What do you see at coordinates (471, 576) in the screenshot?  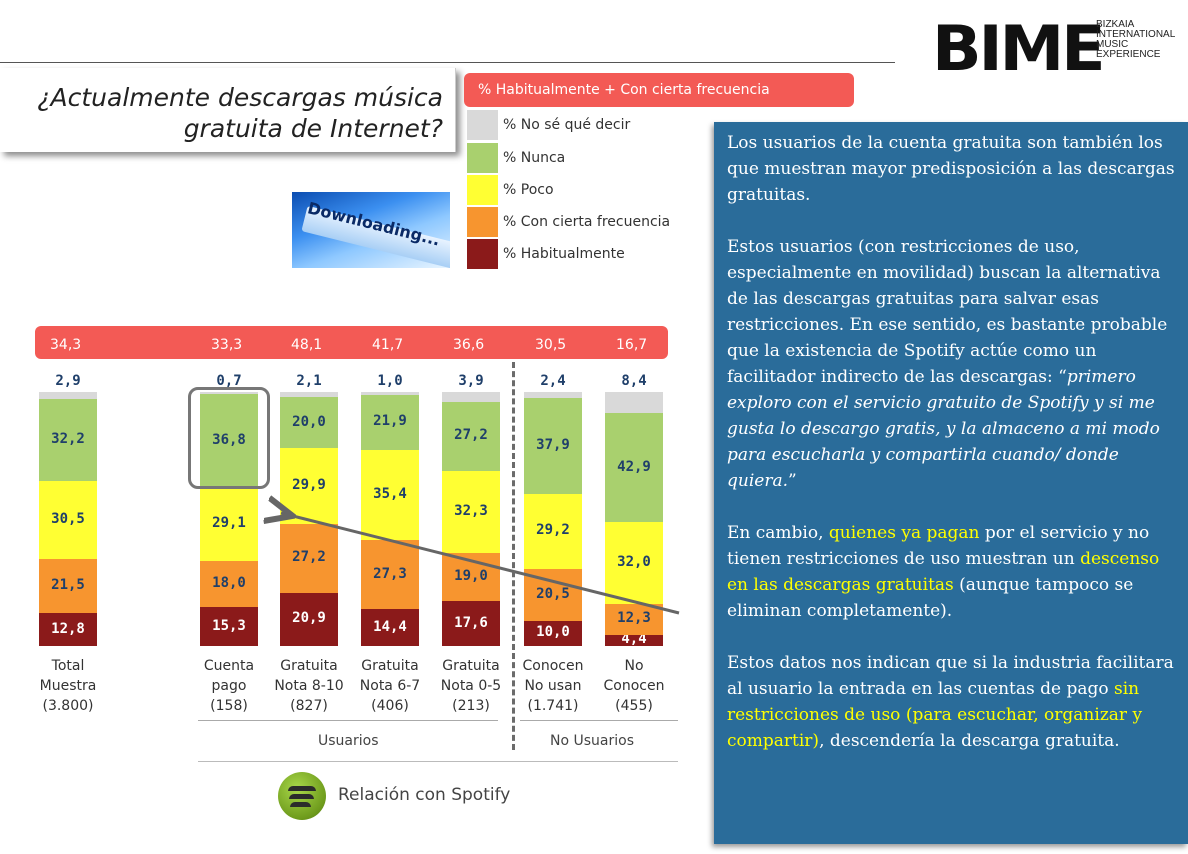 I see `data-label: 19,0` at bounding box center [471, 576].